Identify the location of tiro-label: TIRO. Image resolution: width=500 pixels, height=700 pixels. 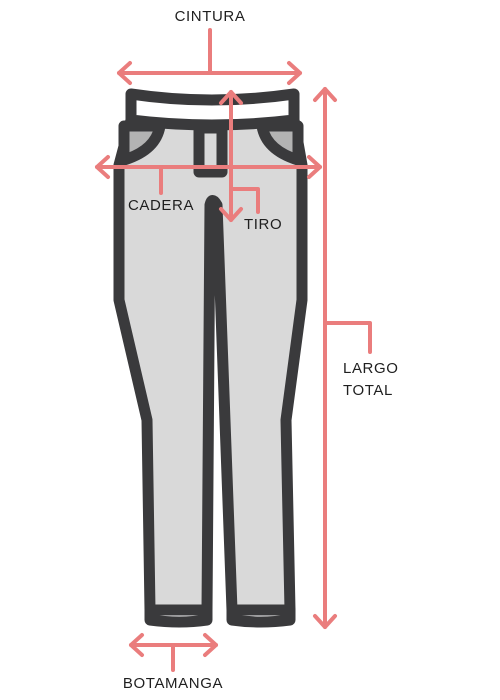
(263, 224).